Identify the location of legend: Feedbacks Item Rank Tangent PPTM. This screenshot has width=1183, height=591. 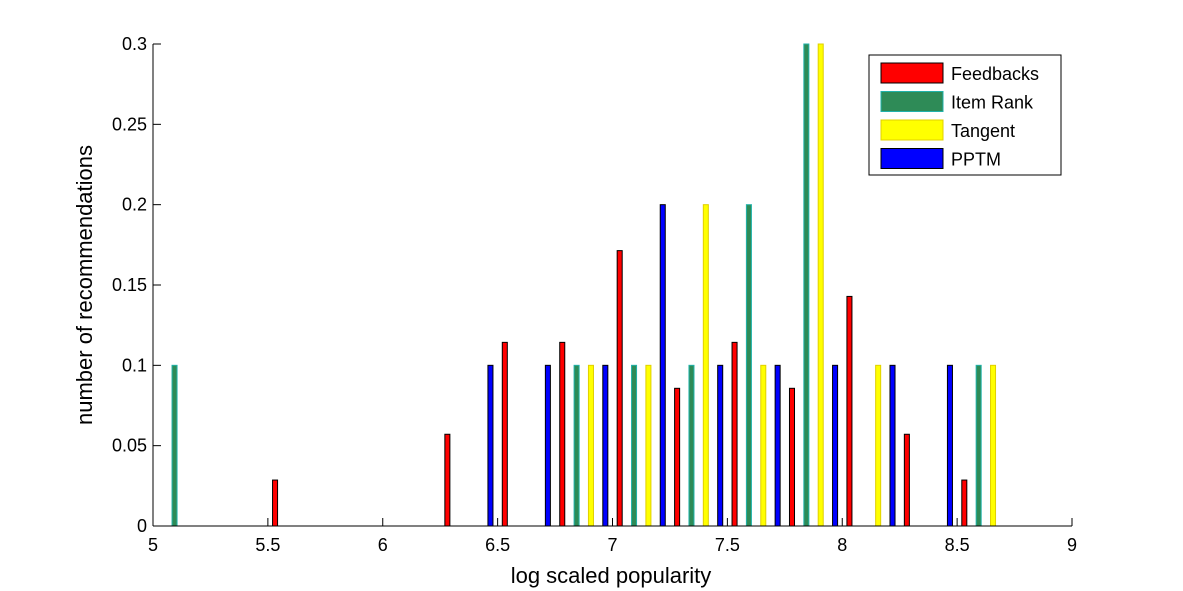
(965, 115).